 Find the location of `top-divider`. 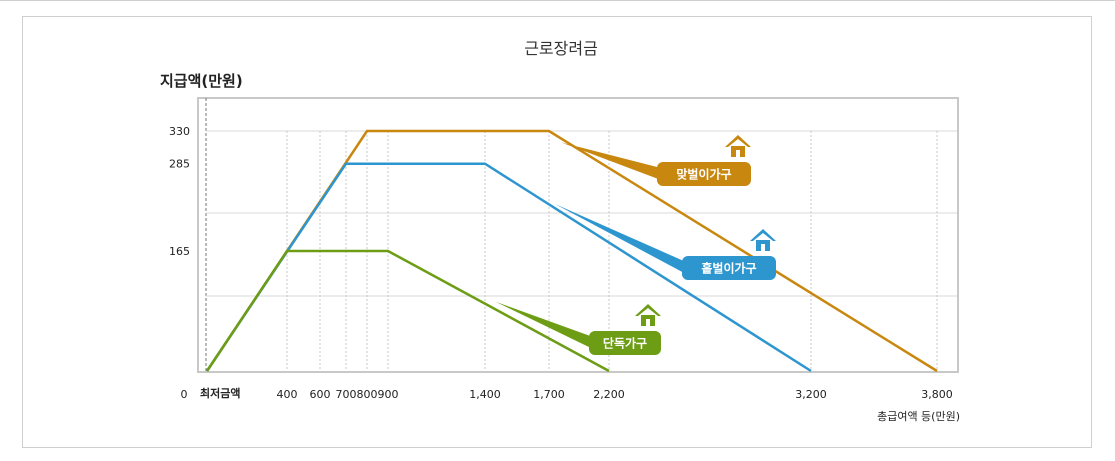

top-divider is located at coordinates (557, 0).